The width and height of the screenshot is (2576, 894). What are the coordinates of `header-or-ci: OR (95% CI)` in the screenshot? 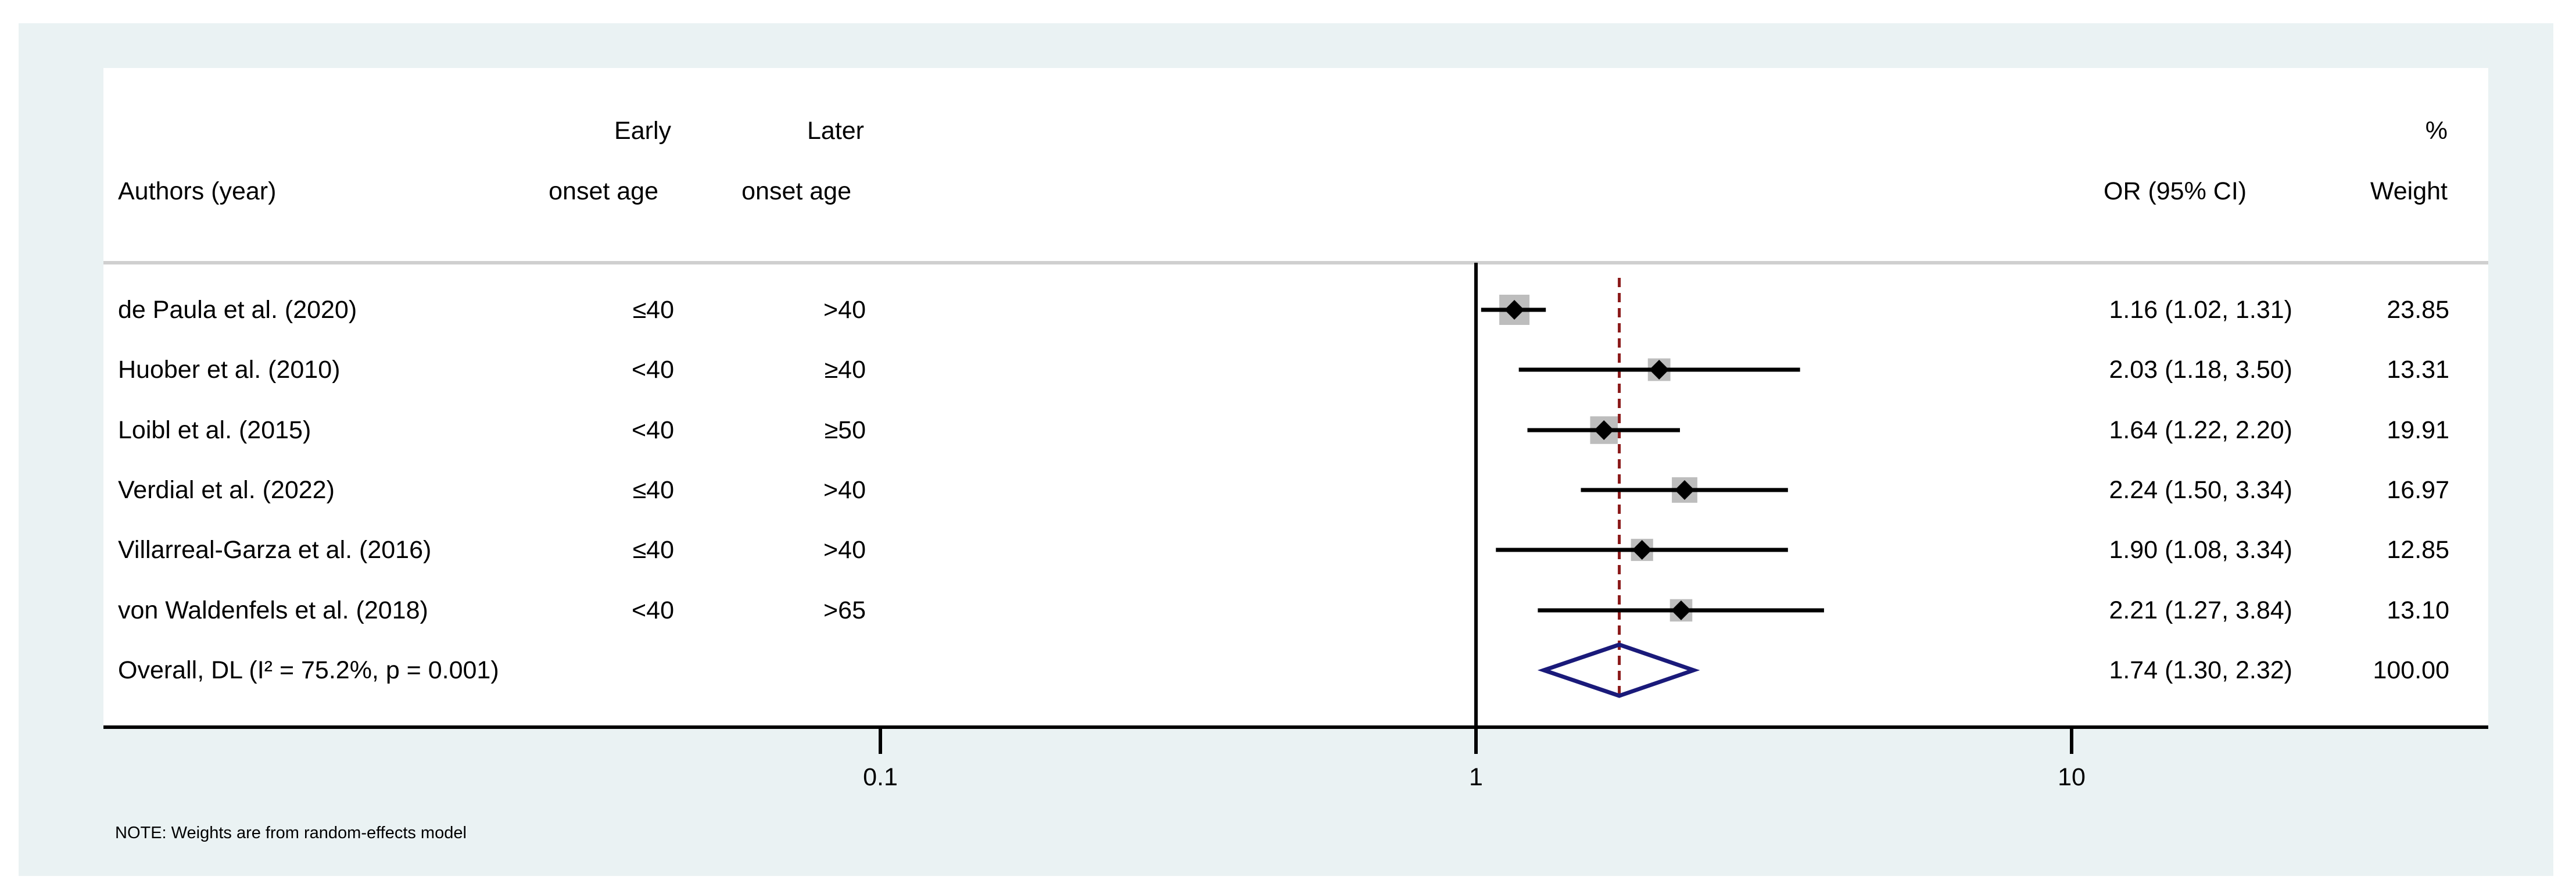 It's located at (2175, 191).